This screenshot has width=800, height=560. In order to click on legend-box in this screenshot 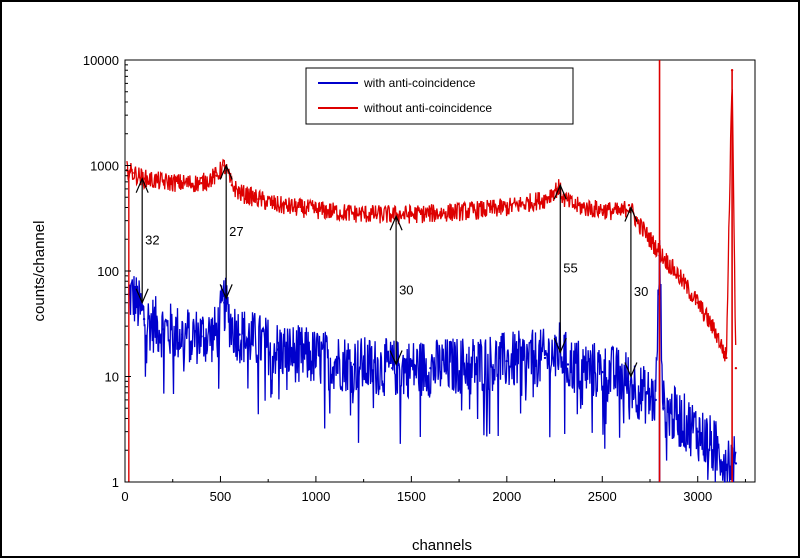, I will do `click(439, 96)`.